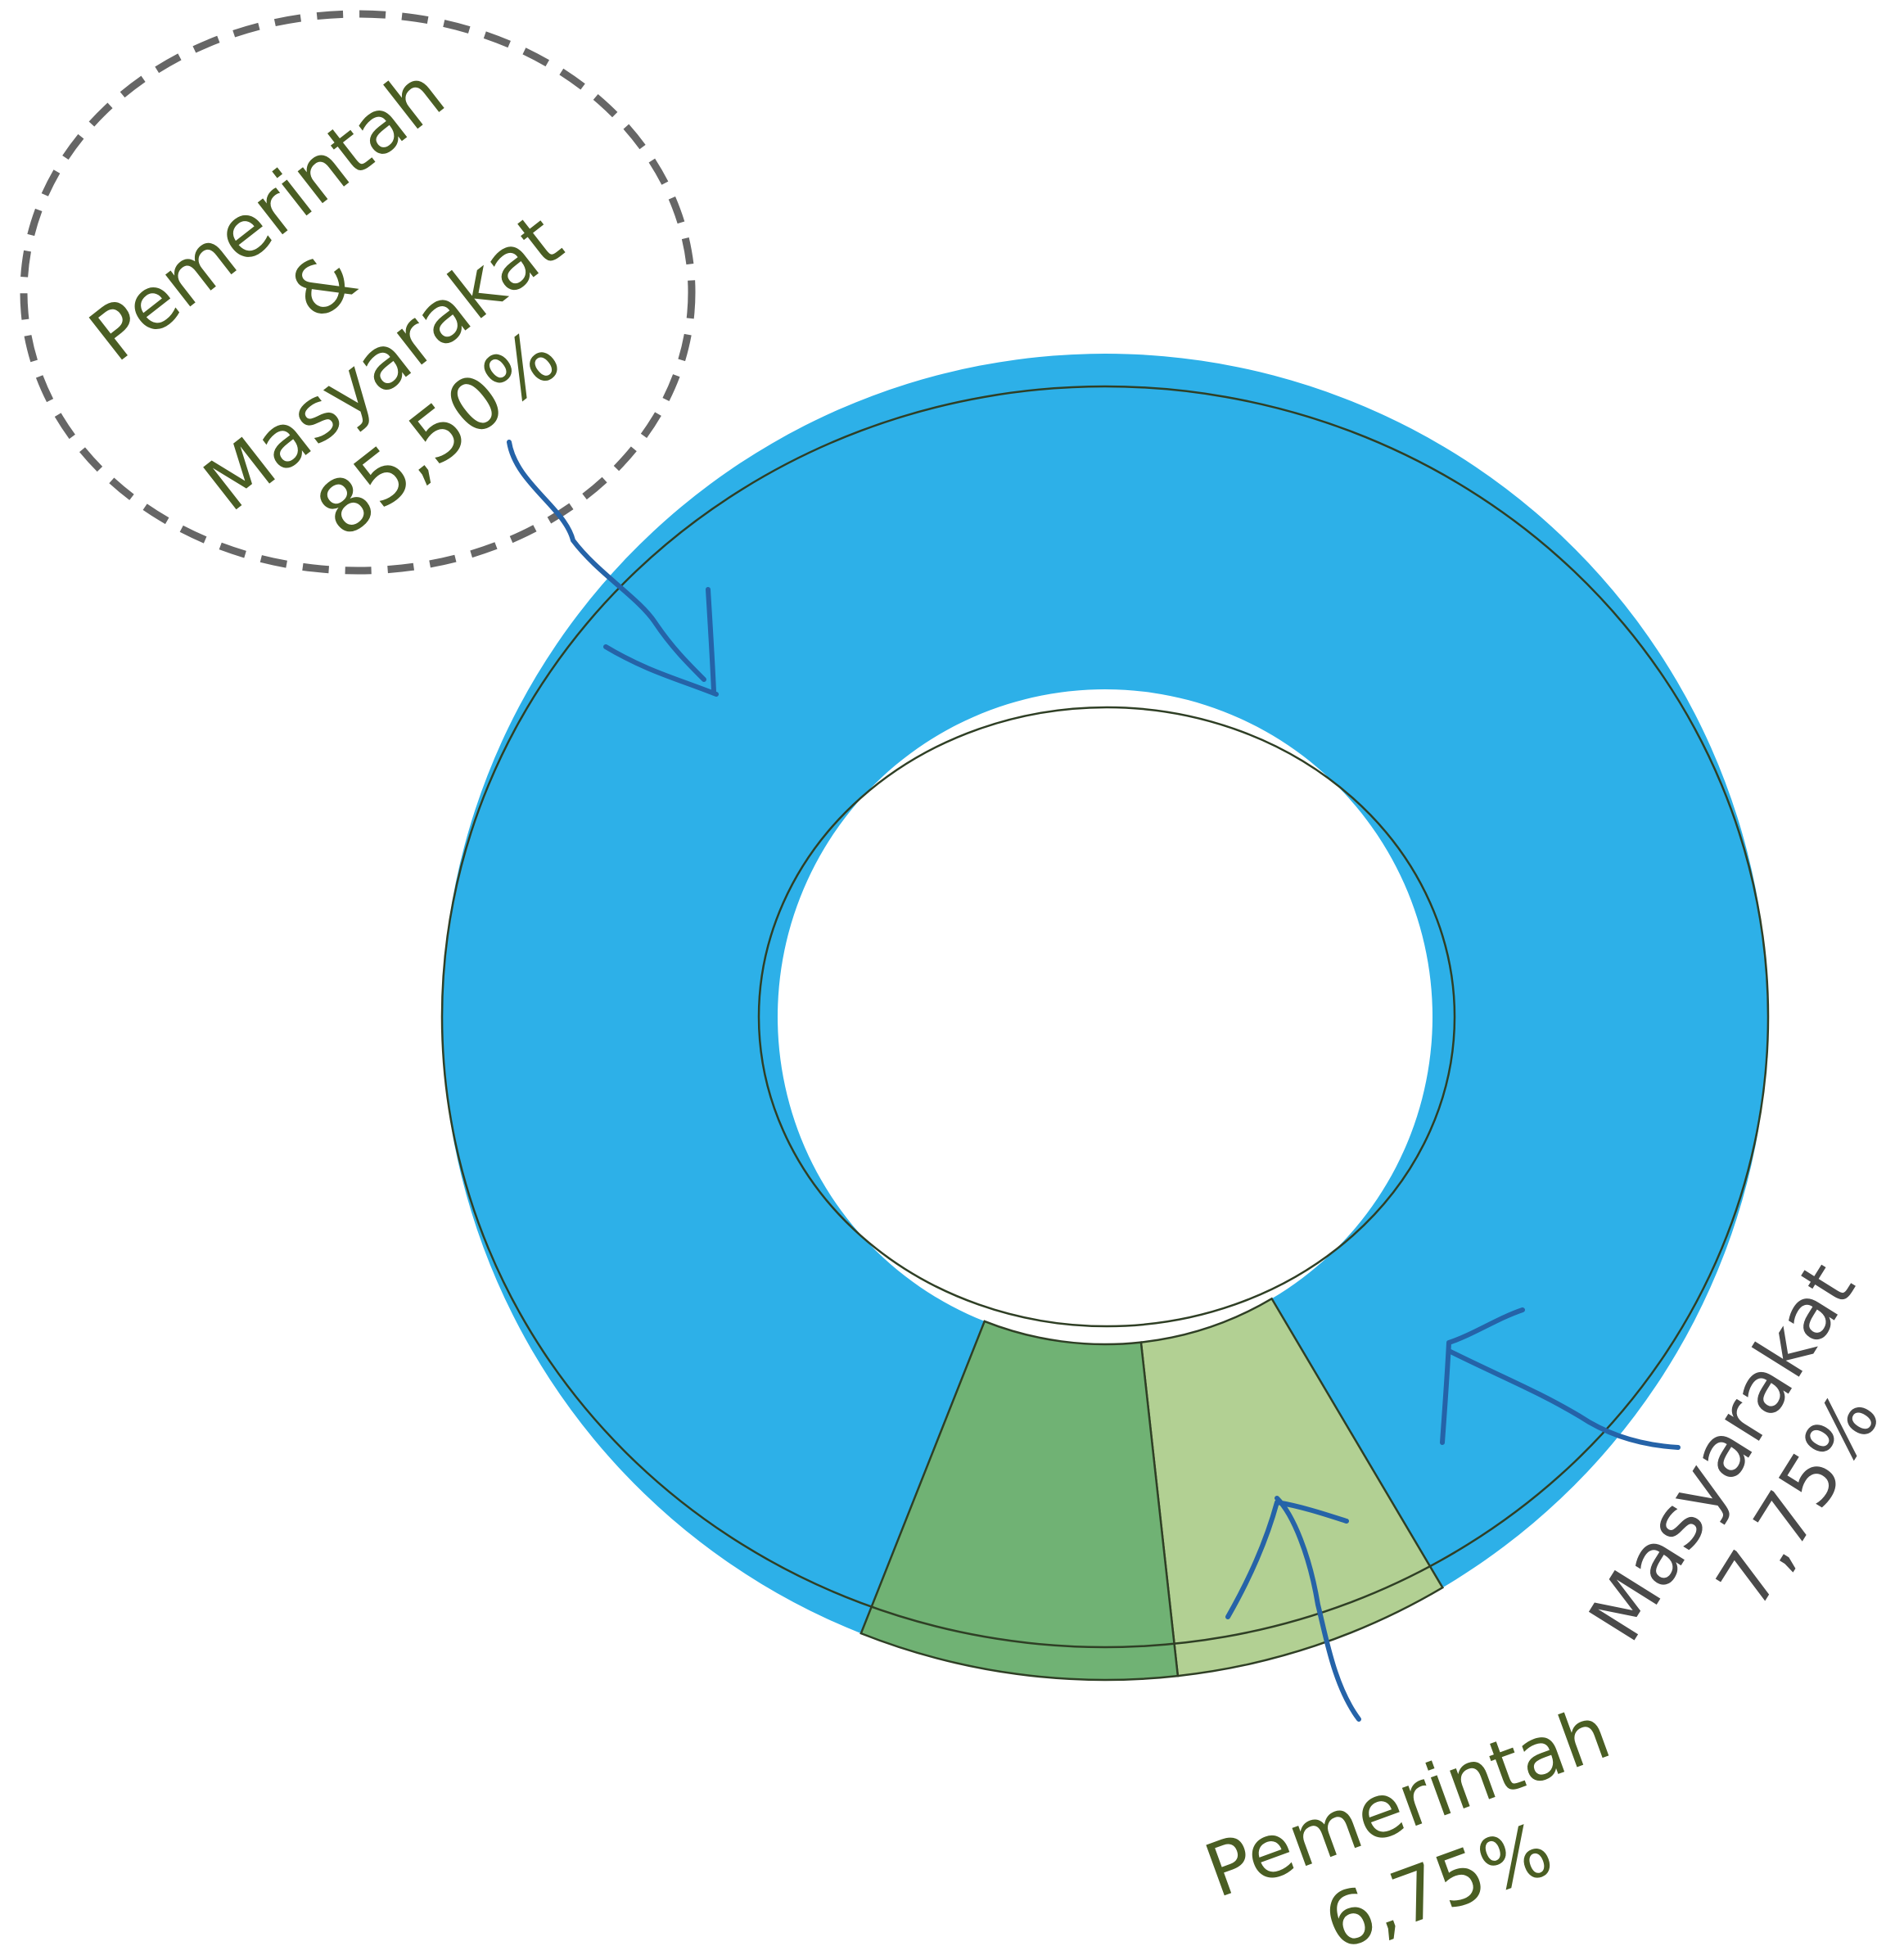  I want to click on label-pemerintah: Pemerintah 6,75%, so click(1407, 1818).